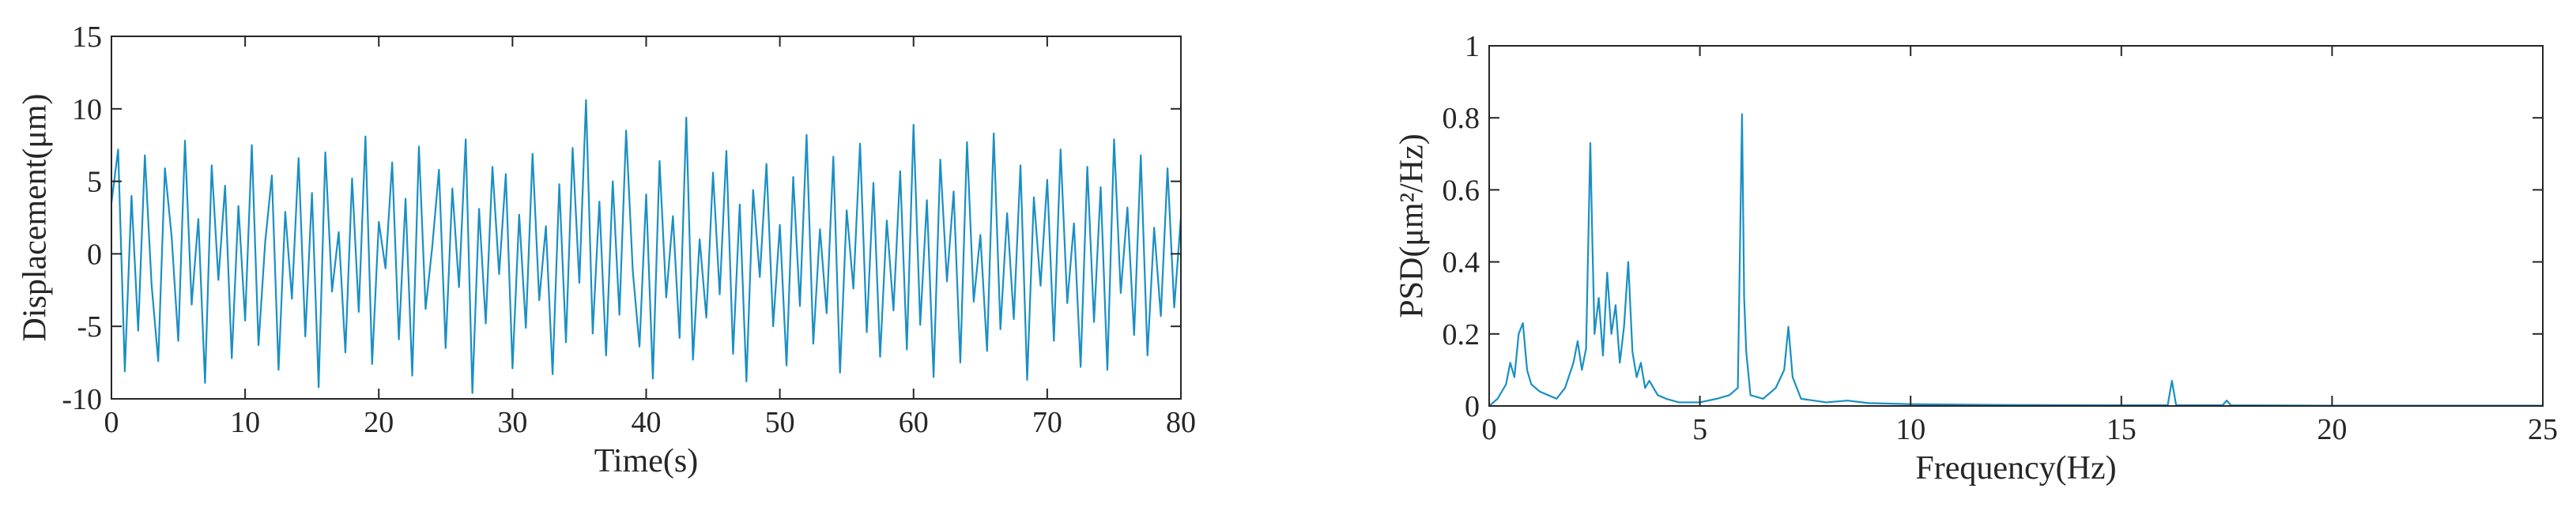 This screenshot has height=526, width=2576. I want to click on y-tick-label: 0.2, so click(1461, 334).